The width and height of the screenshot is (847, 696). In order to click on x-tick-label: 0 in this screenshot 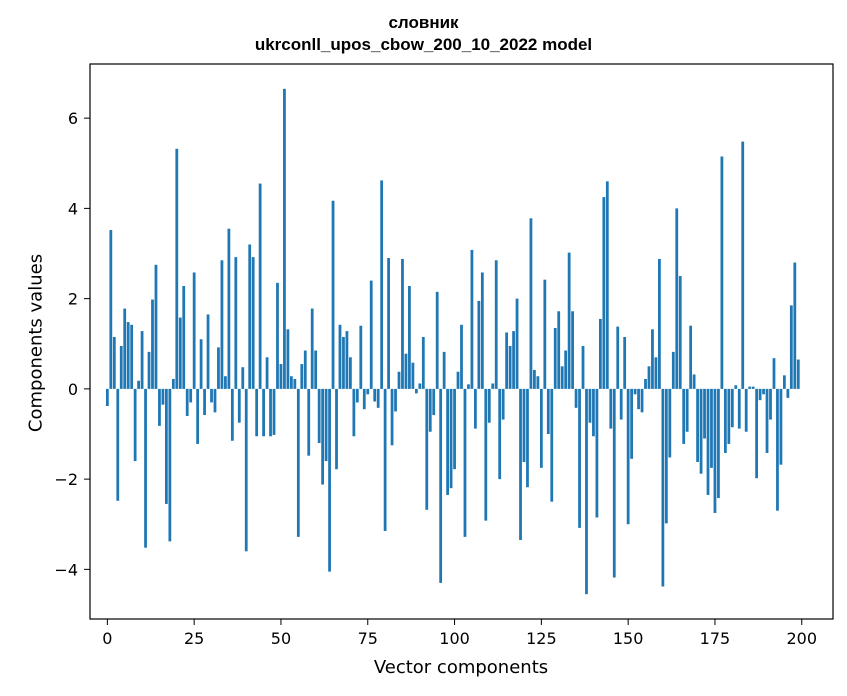, I will do `click(107, 638)`.